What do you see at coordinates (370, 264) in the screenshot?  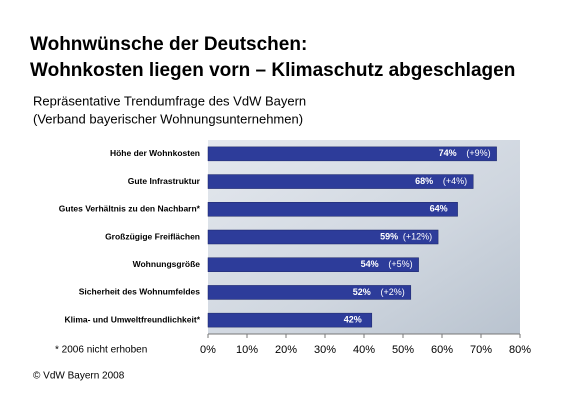 I see `value-label: 54%` at bounding box center [370, 264].